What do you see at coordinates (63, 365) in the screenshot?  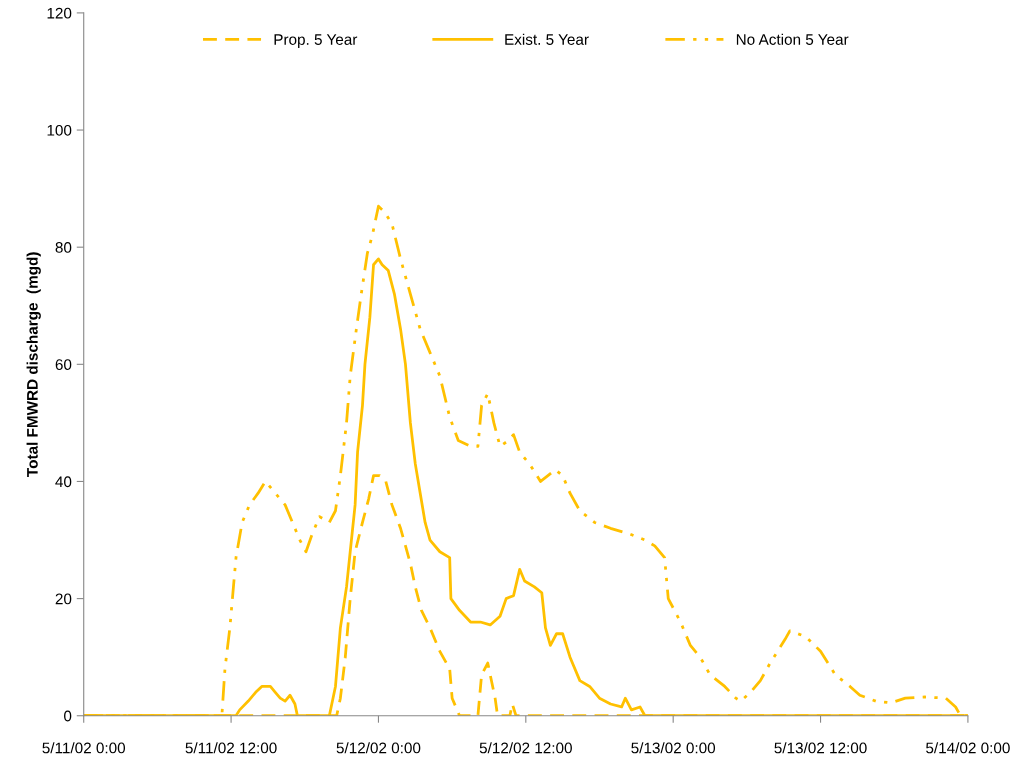 I see `y-tick-label: 60` at bounding box center [63, 365].